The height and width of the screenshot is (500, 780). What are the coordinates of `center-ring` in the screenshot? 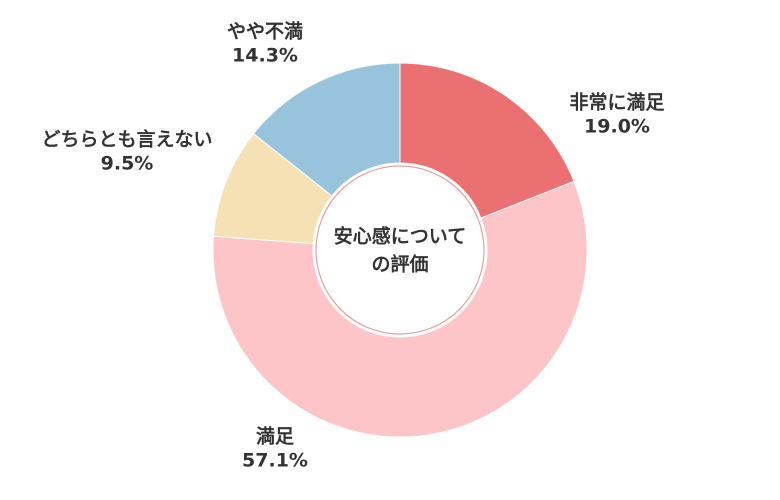 It's located at (400, 250).